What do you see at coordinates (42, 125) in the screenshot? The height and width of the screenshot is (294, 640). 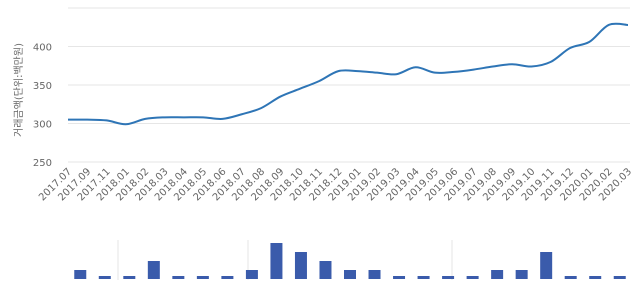 I see `y-tick-label: 300` at bounding box center [42, 125].